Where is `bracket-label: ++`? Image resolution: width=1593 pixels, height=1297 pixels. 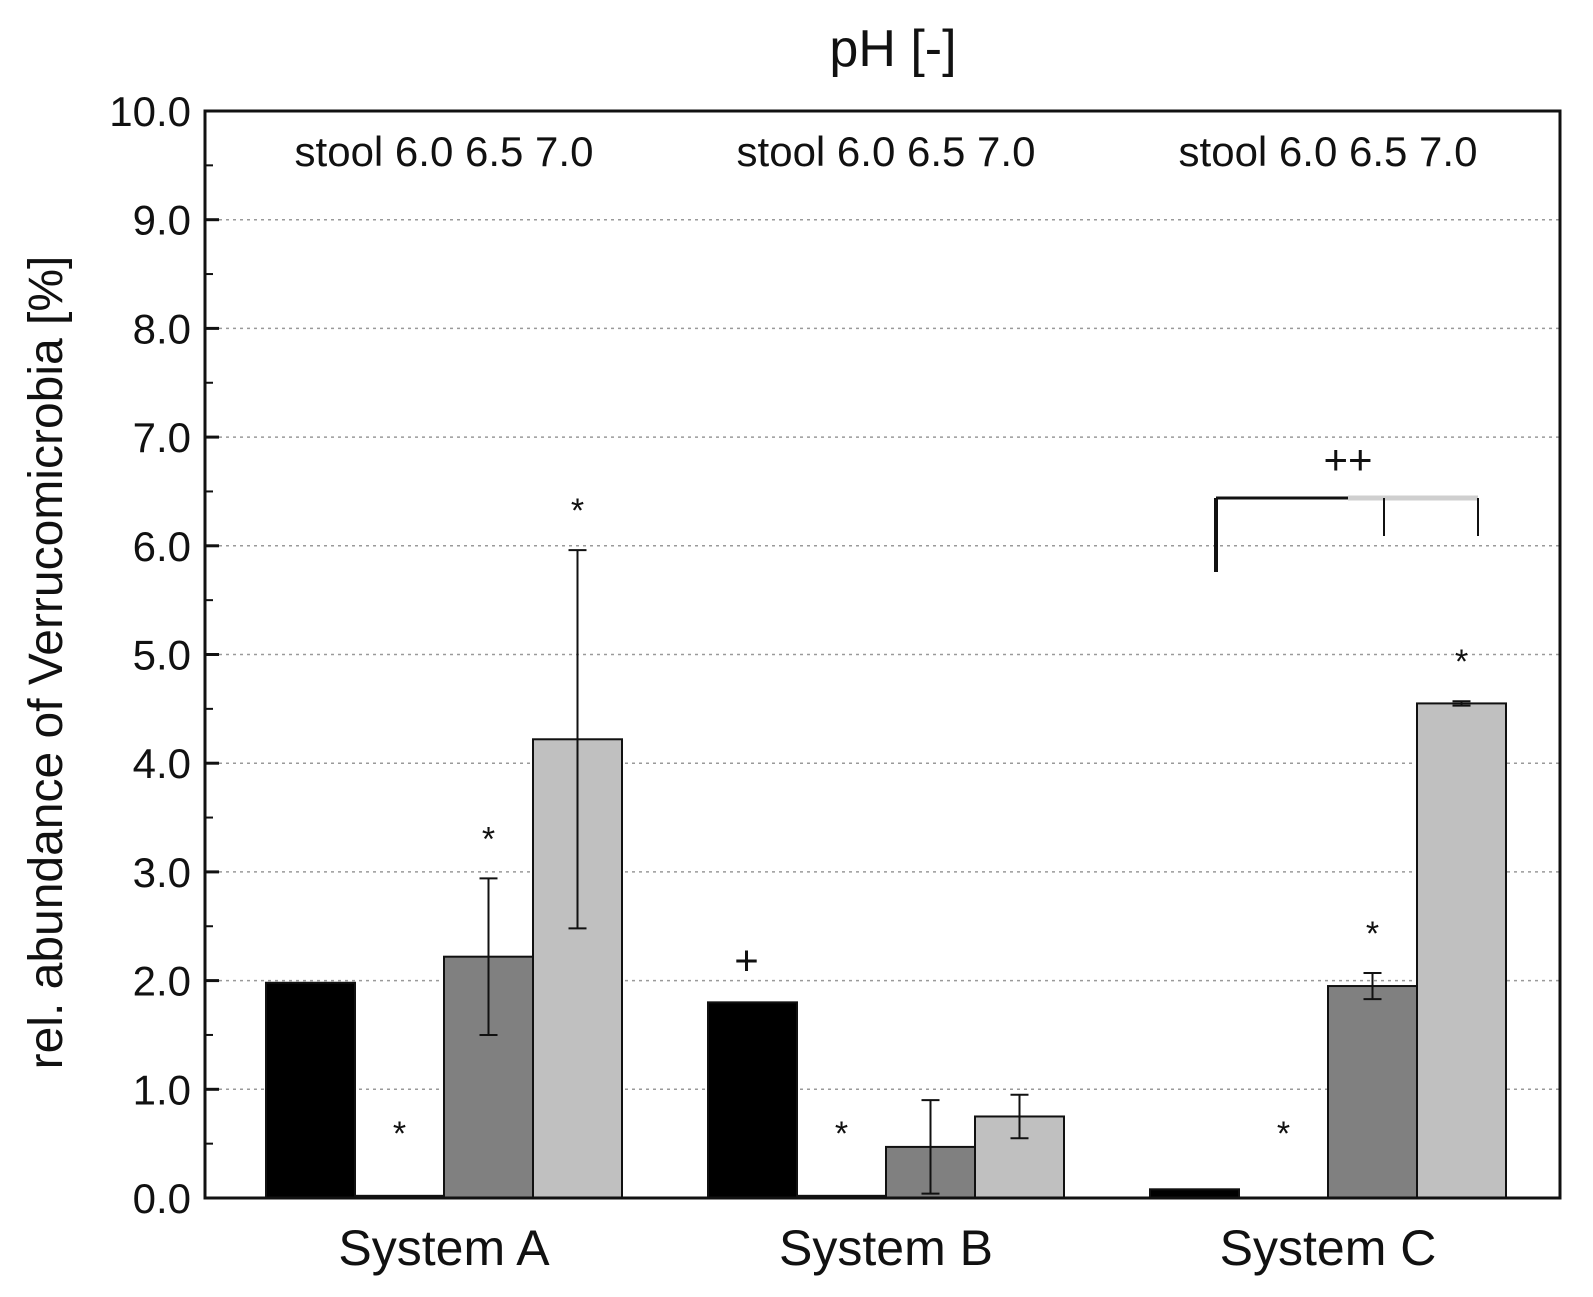
bracket-label: ++ is located at coordinates (1347, 459).